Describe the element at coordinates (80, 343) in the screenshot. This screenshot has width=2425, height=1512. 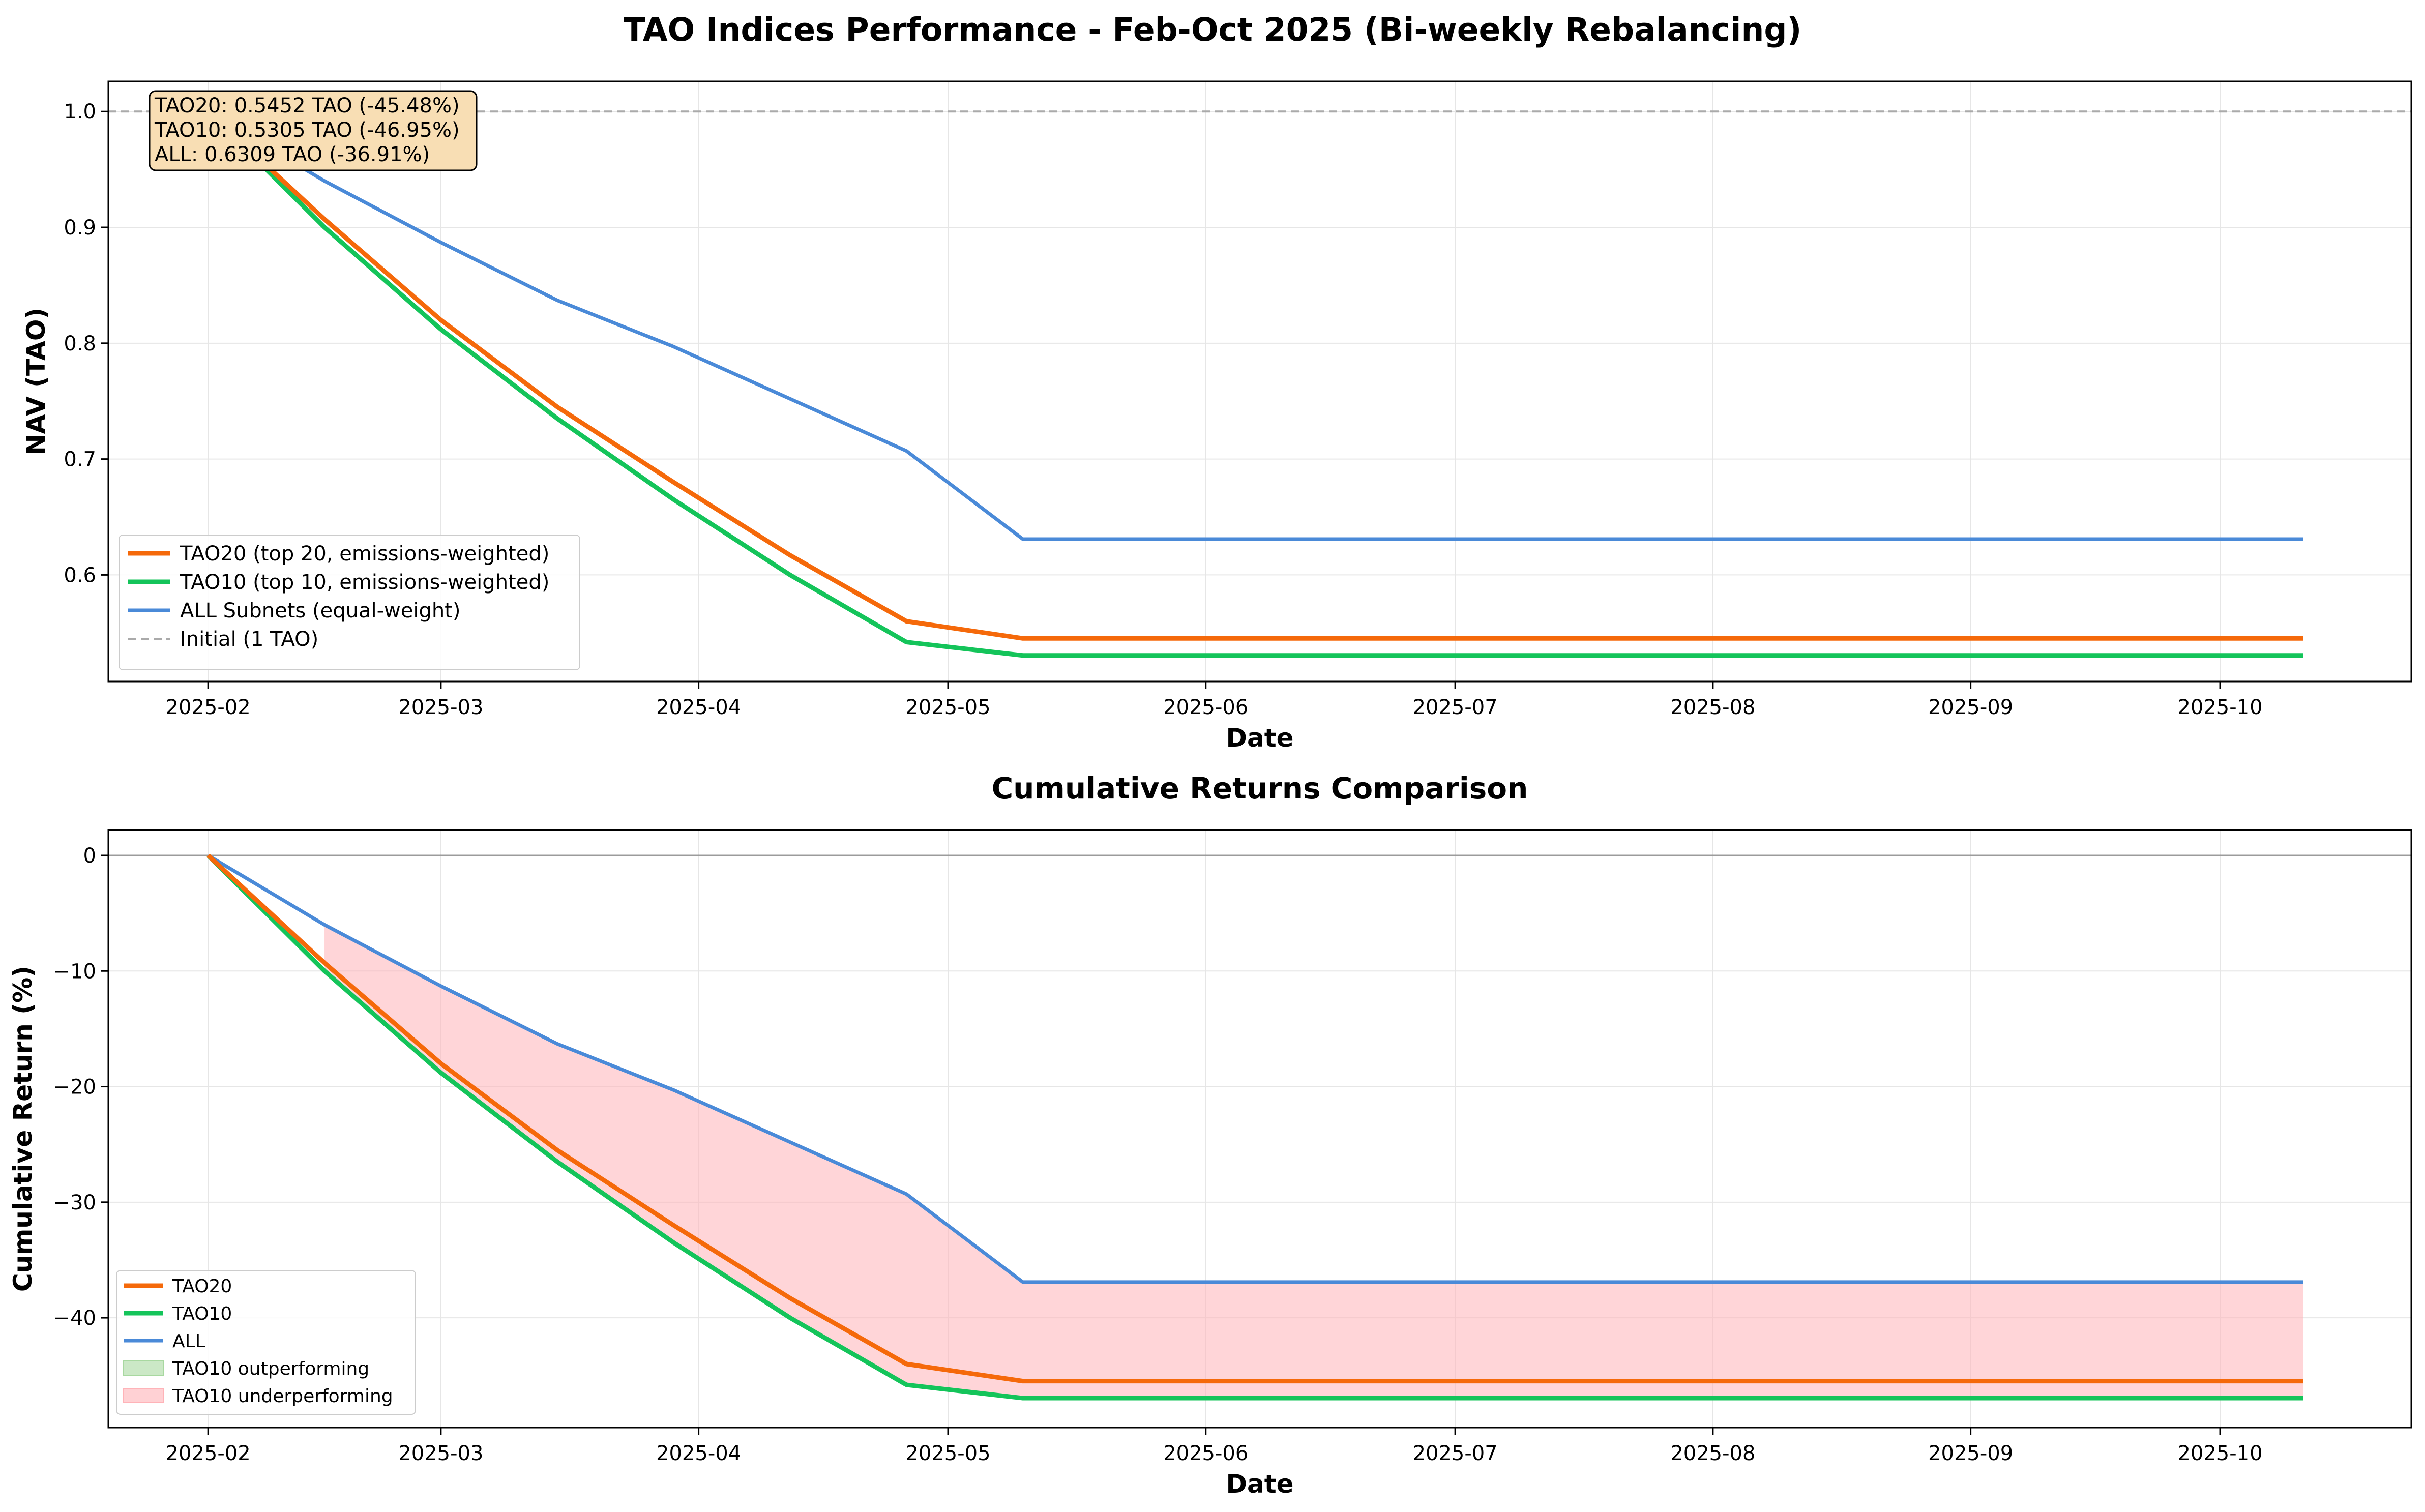
I see `y-tick-label: 0.8` at that location.